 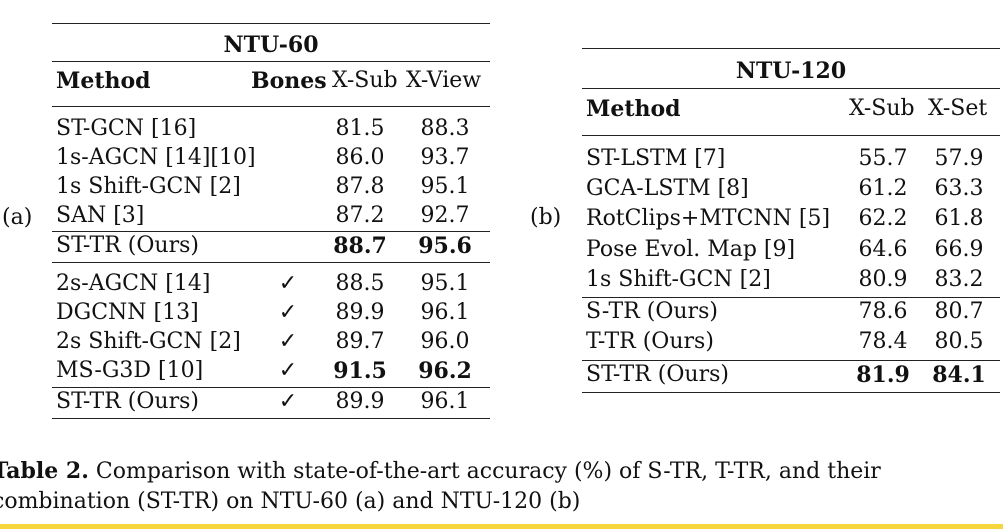 What do you see at coordinates (959, 158) in the screenshot?
I see `xset-cell: 57.9` at bounding box center [959, 158].